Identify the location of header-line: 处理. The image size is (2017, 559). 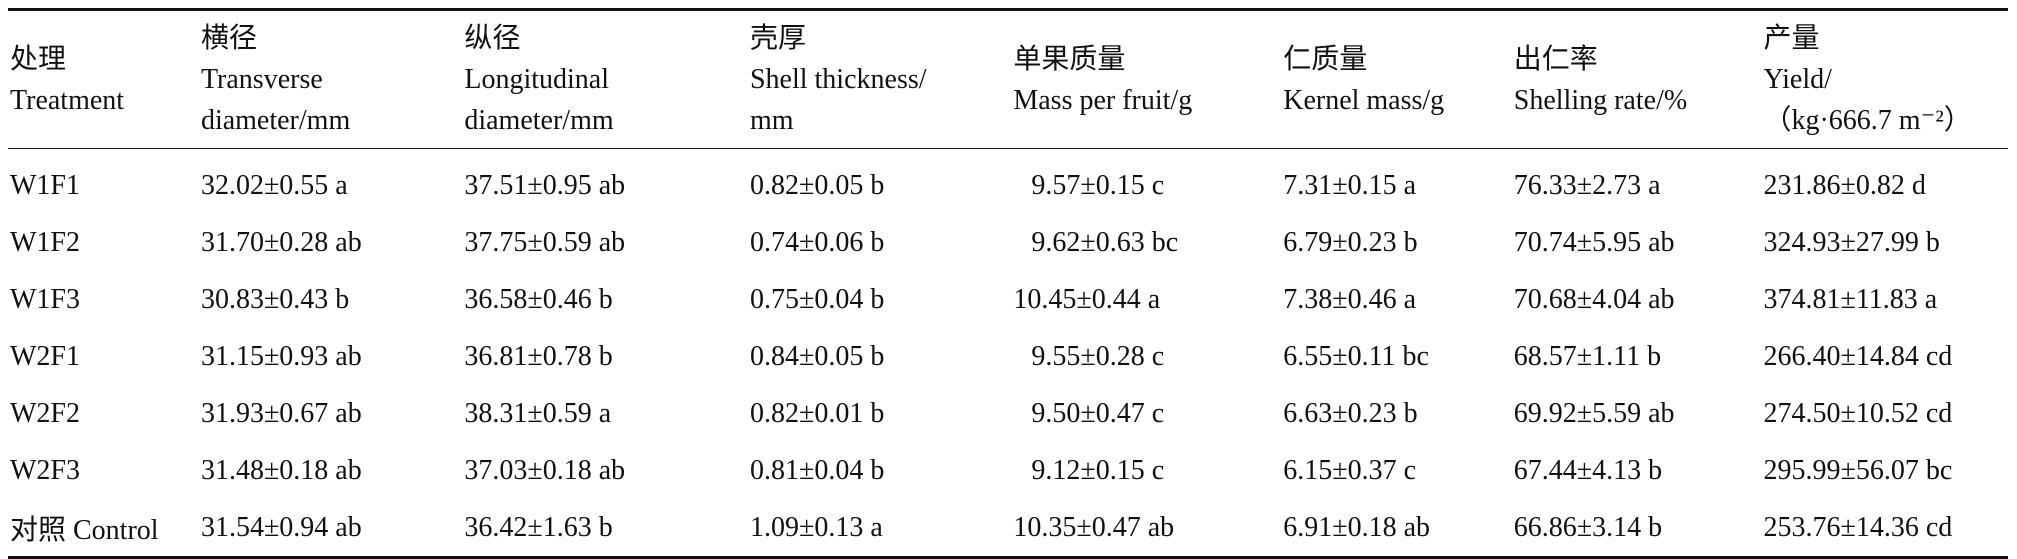
(38, 59).